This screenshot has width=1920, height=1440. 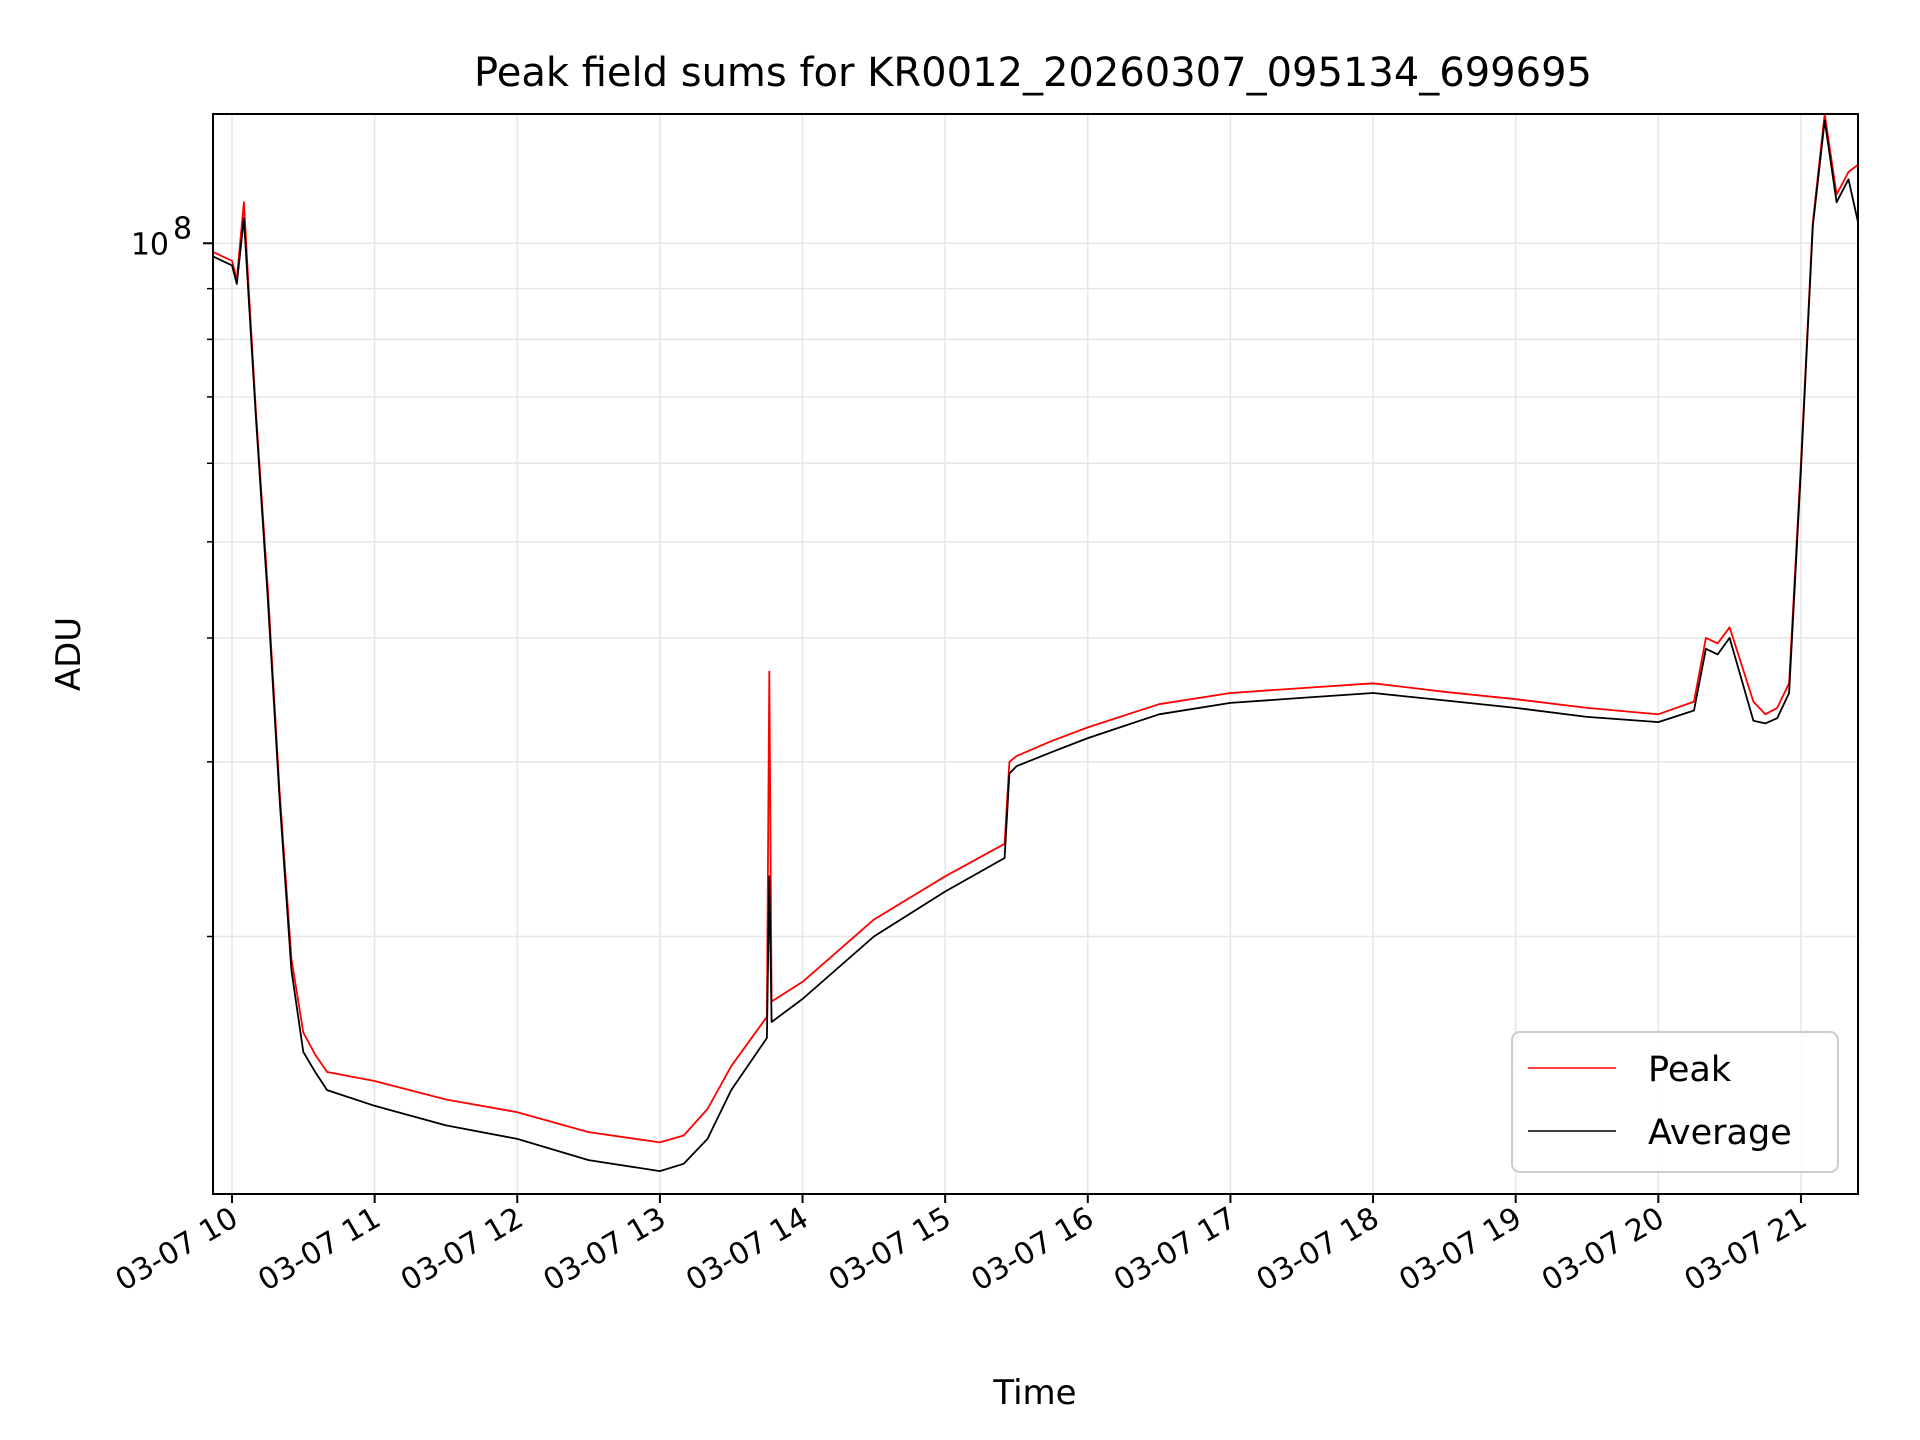 What do you see at coordinates (1720, 1133) in the screenshot?
I see `legend-label-average: Average` at bounding box center [1720, 1133].